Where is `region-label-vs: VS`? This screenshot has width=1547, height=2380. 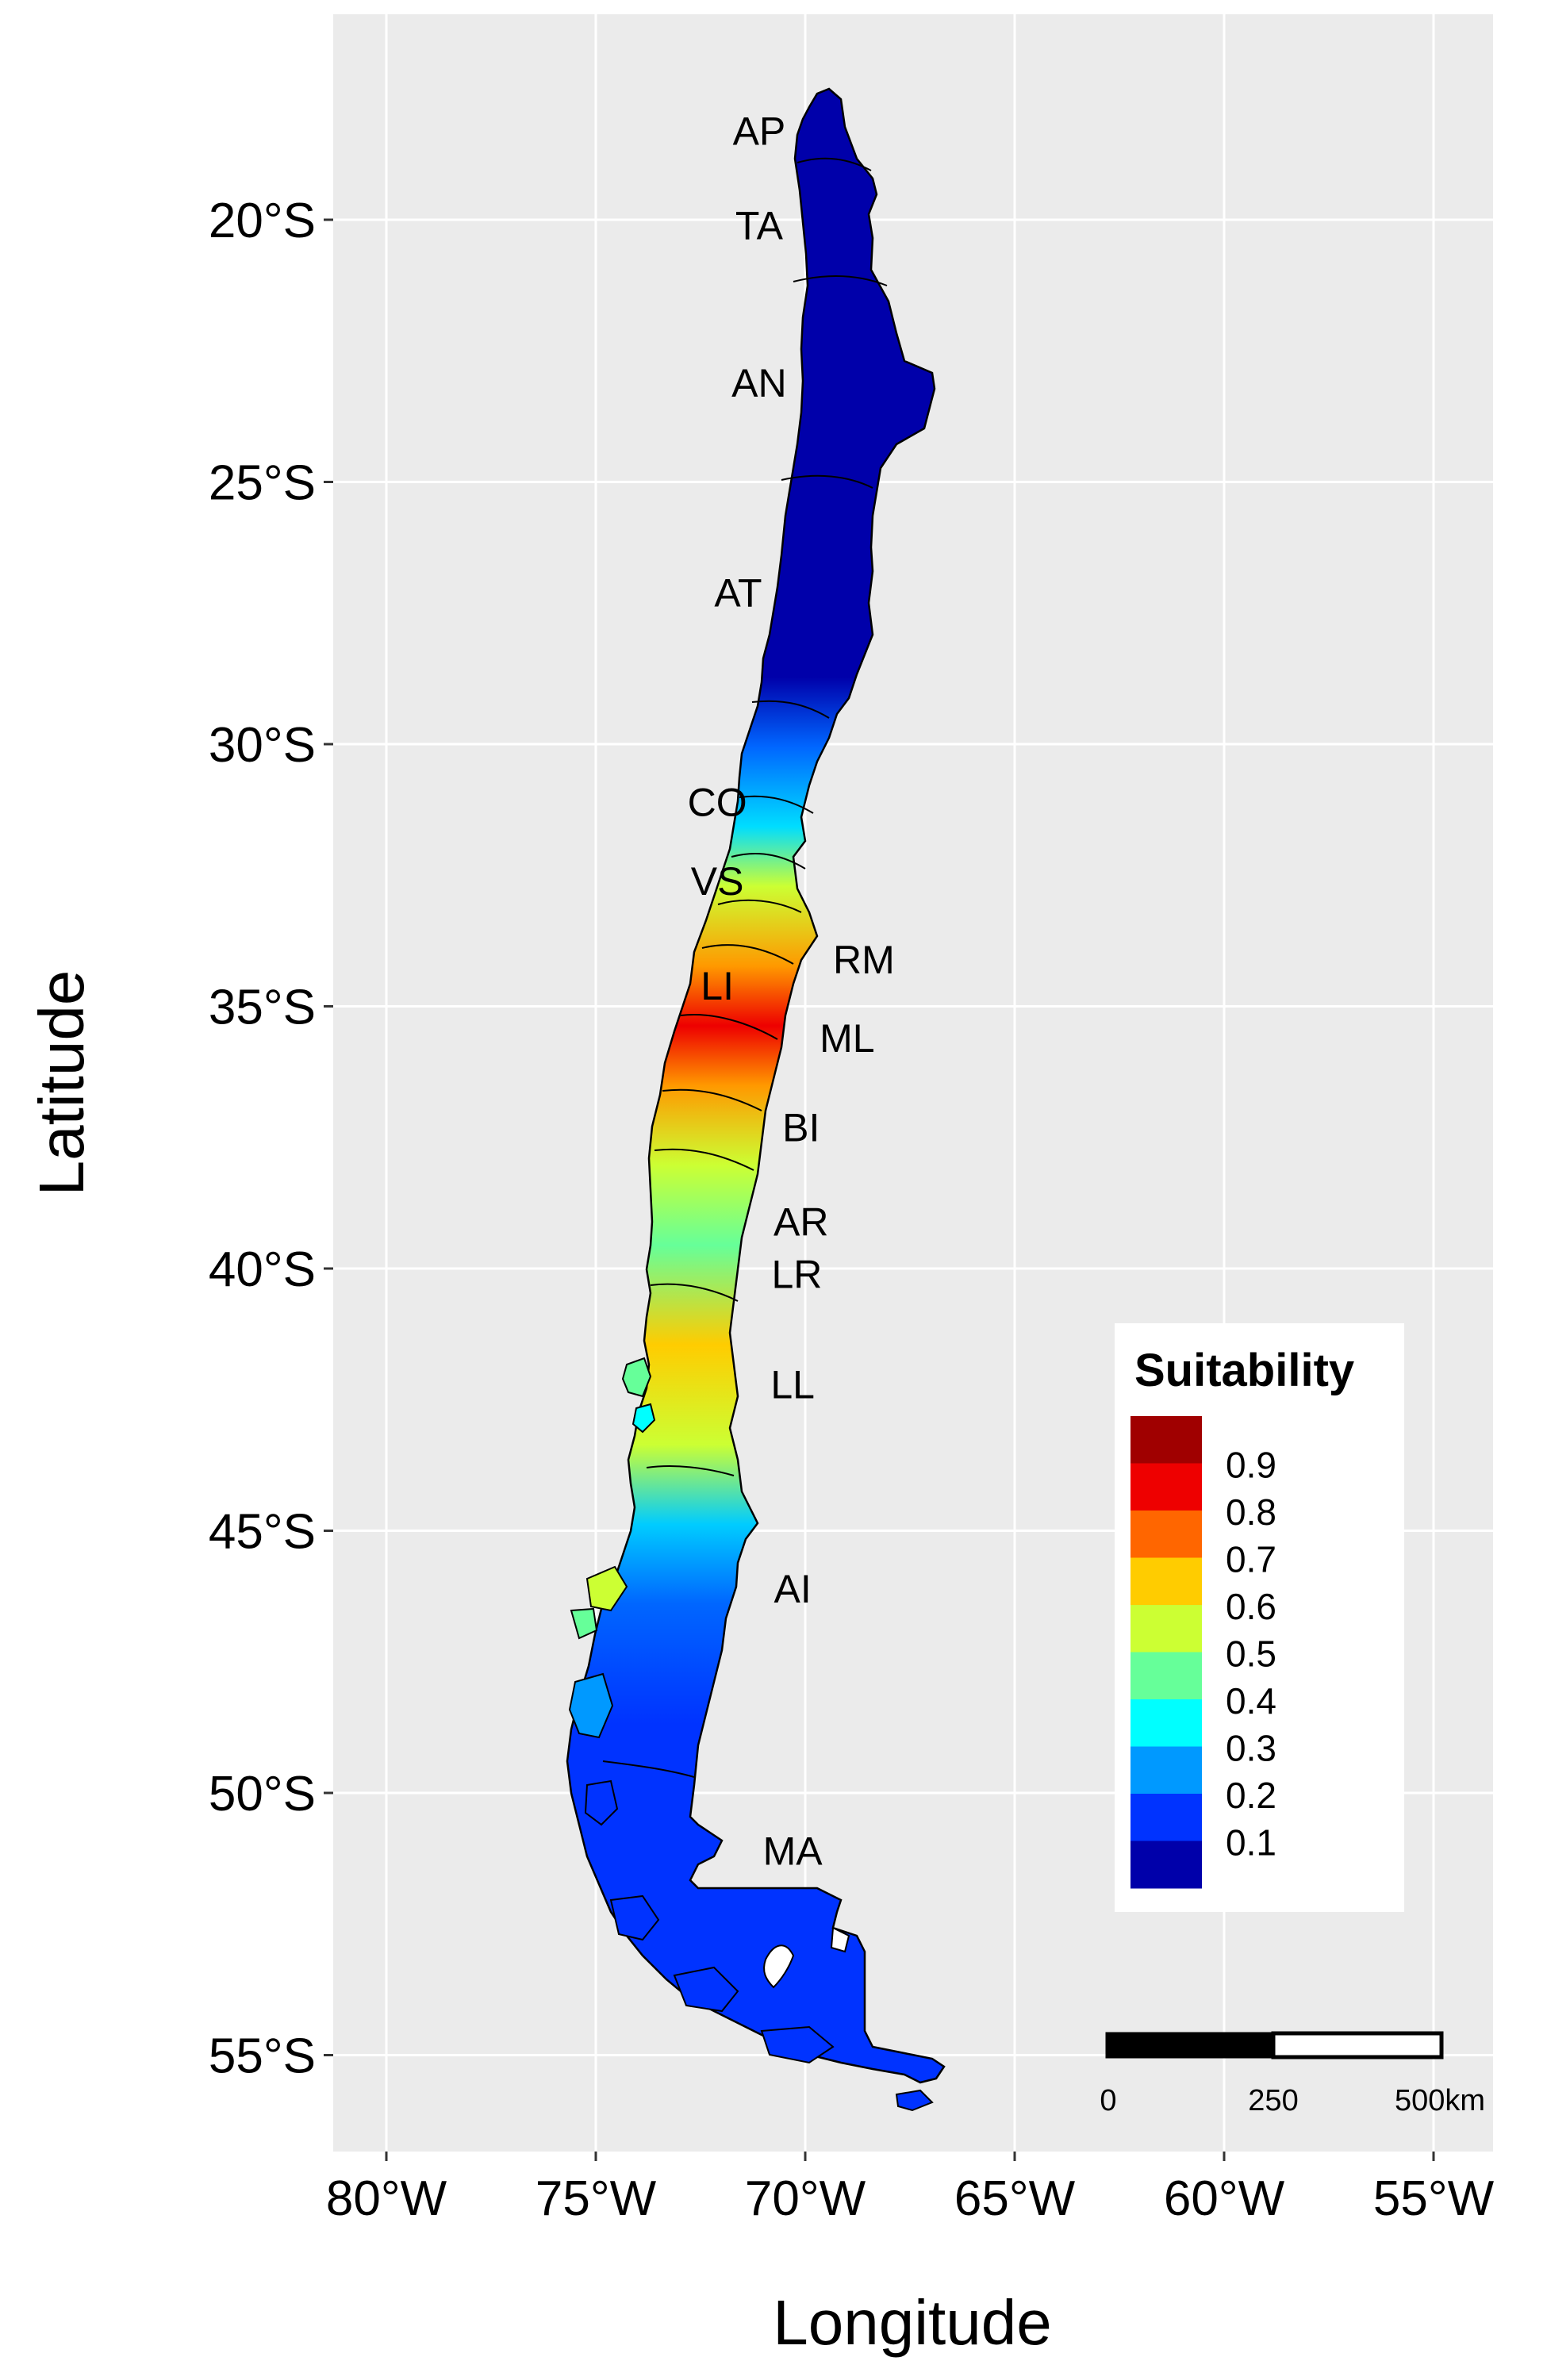
region-label-vs: VS is located at coordinates (717, 881).